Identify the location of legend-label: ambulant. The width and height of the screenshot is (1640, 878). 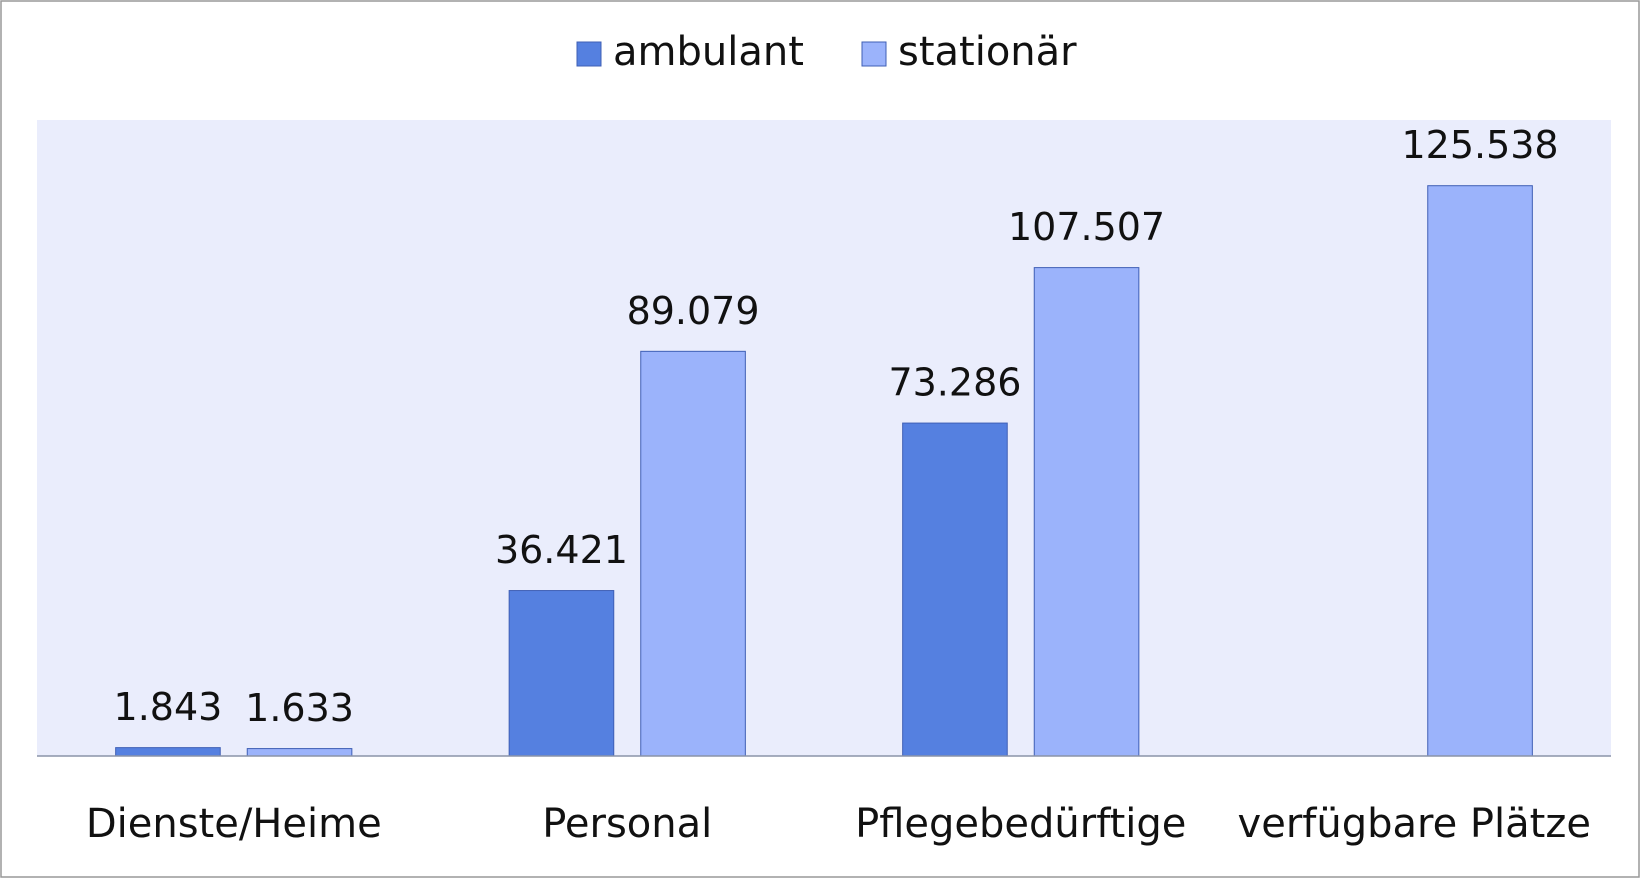
(708, 52).